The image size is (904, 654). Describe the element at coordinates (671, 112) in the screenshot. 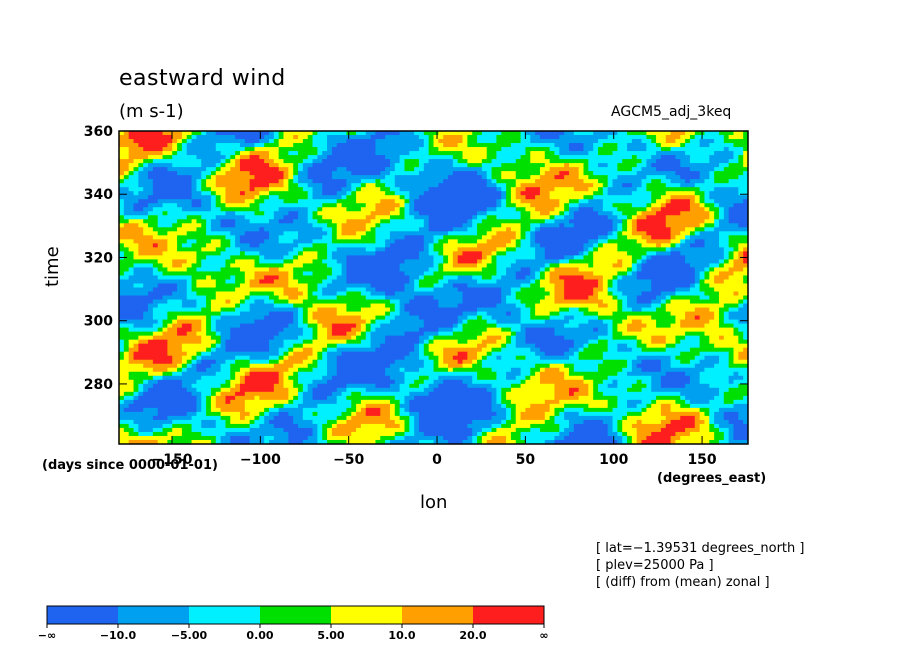

I see `dataset-label: AGCM5_adj_3keq` at that location.